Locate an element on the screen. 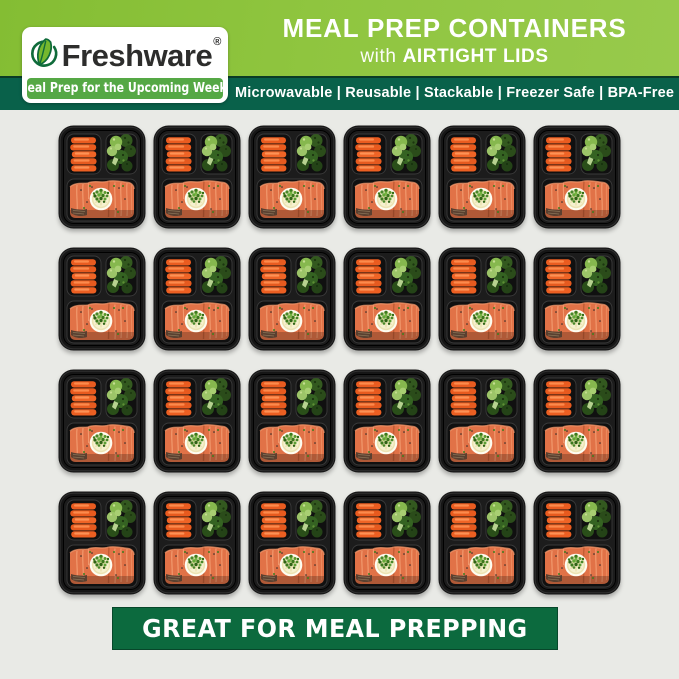 The width and height of the screenshot is (679, 679). subtitle: with AIRTIGHT LIDS is located at coordinates (454, 57).